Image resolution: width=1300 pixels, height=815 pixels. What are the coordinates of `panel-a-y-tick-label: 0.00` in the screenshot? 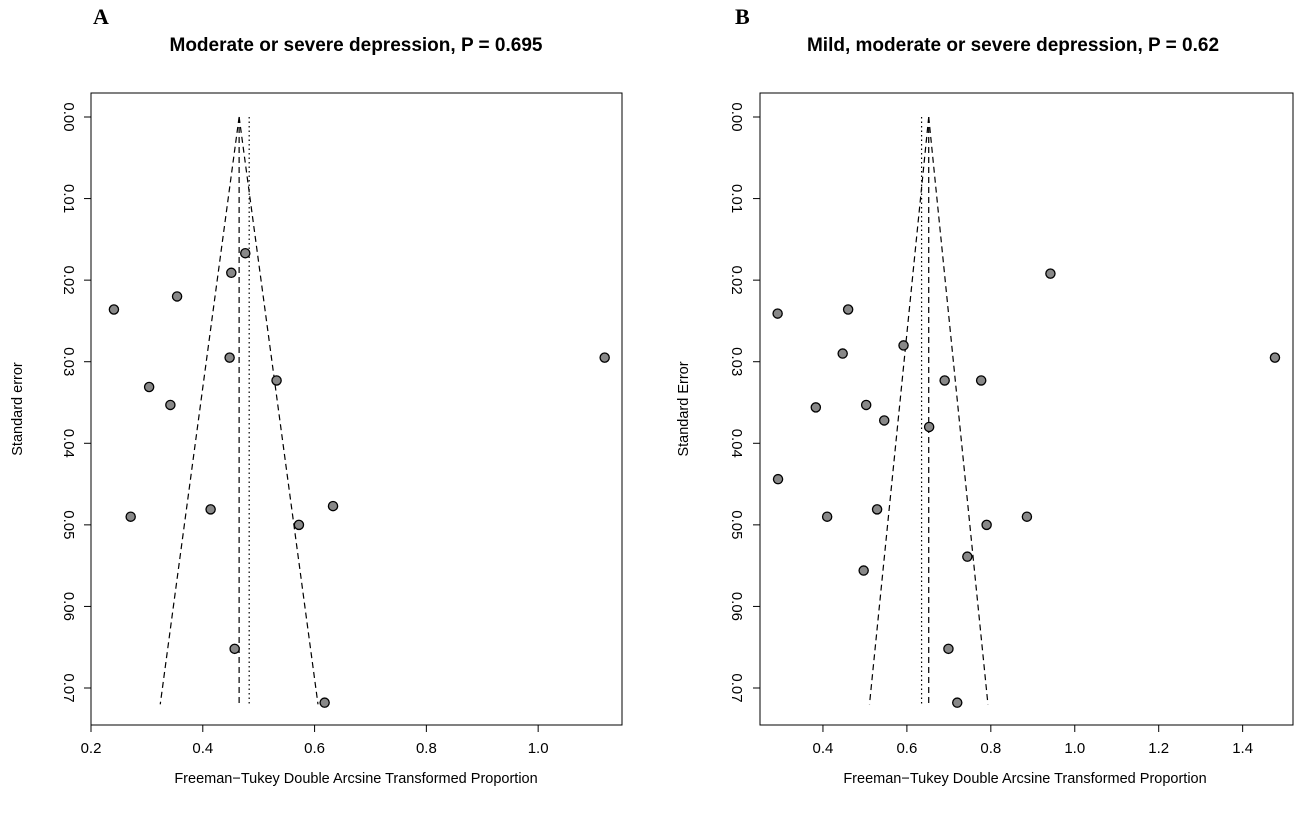 It's located at (68, 116).